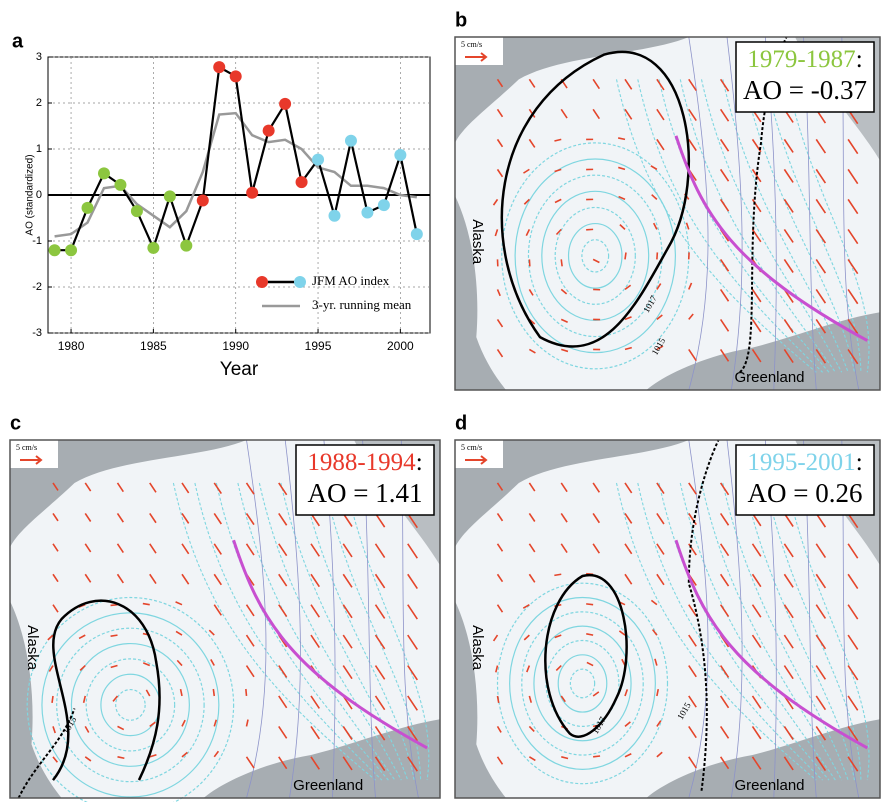 This screenshot has height=802, width=886. I want to click on scale-label: 5 cm/s, so click(26, 447).